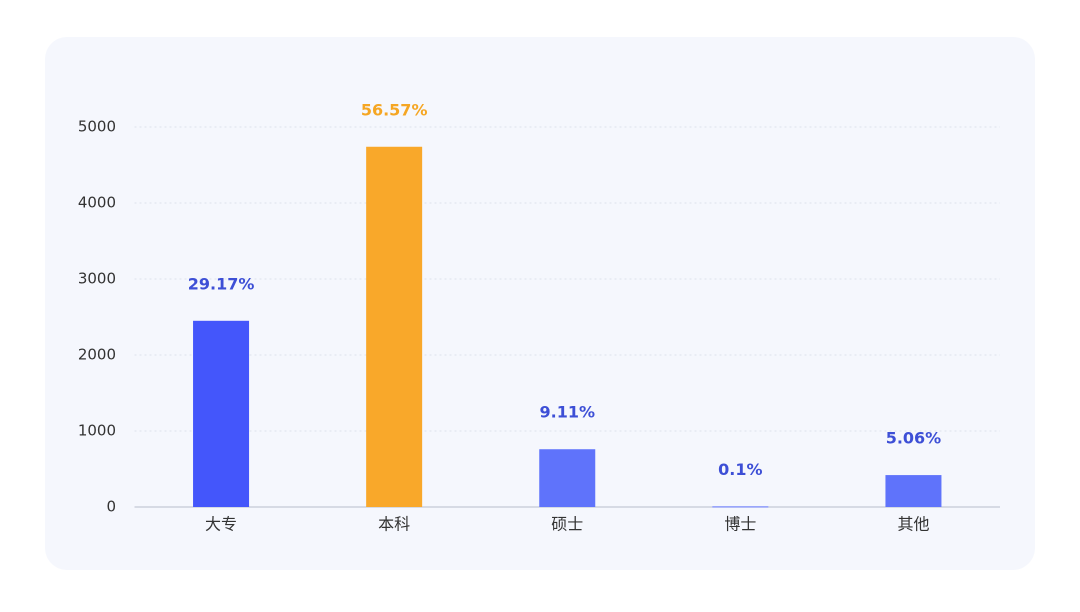 This screenshot has height=612, width=1080. Describe the element at coordinates (567, 524) in the screenshot. I see `x-tick-label: 硕士` at that location.